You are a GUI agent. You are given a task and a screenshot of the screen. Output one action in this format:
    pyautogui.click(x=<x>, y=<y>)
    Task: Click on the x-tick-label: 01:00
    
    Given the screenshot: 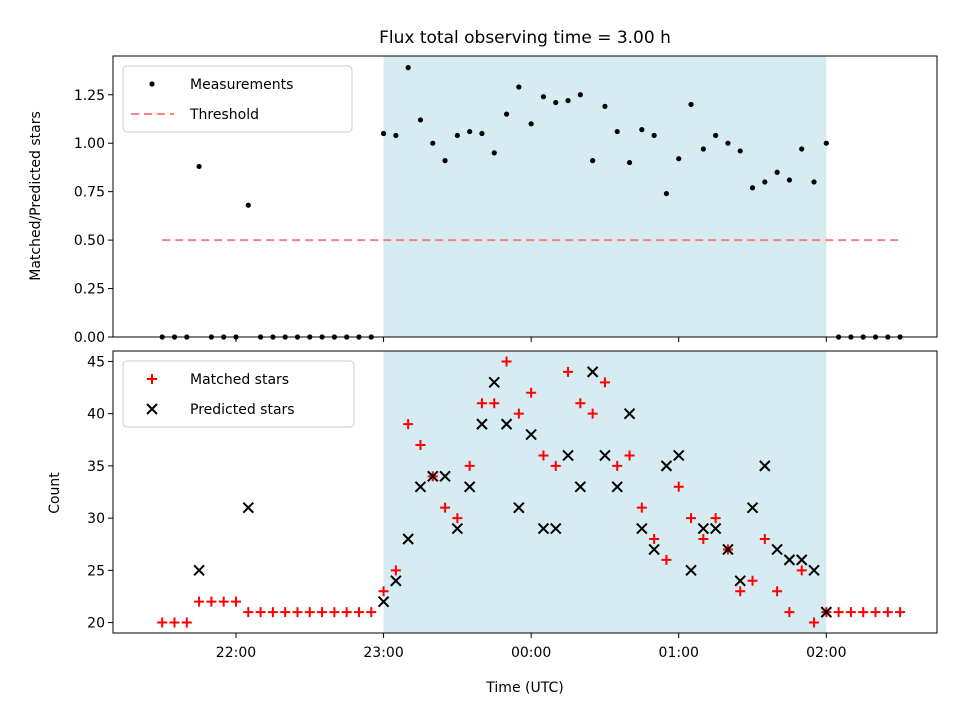 What is the action you would take?
    pyautogui.click(x=679, y=653)
    